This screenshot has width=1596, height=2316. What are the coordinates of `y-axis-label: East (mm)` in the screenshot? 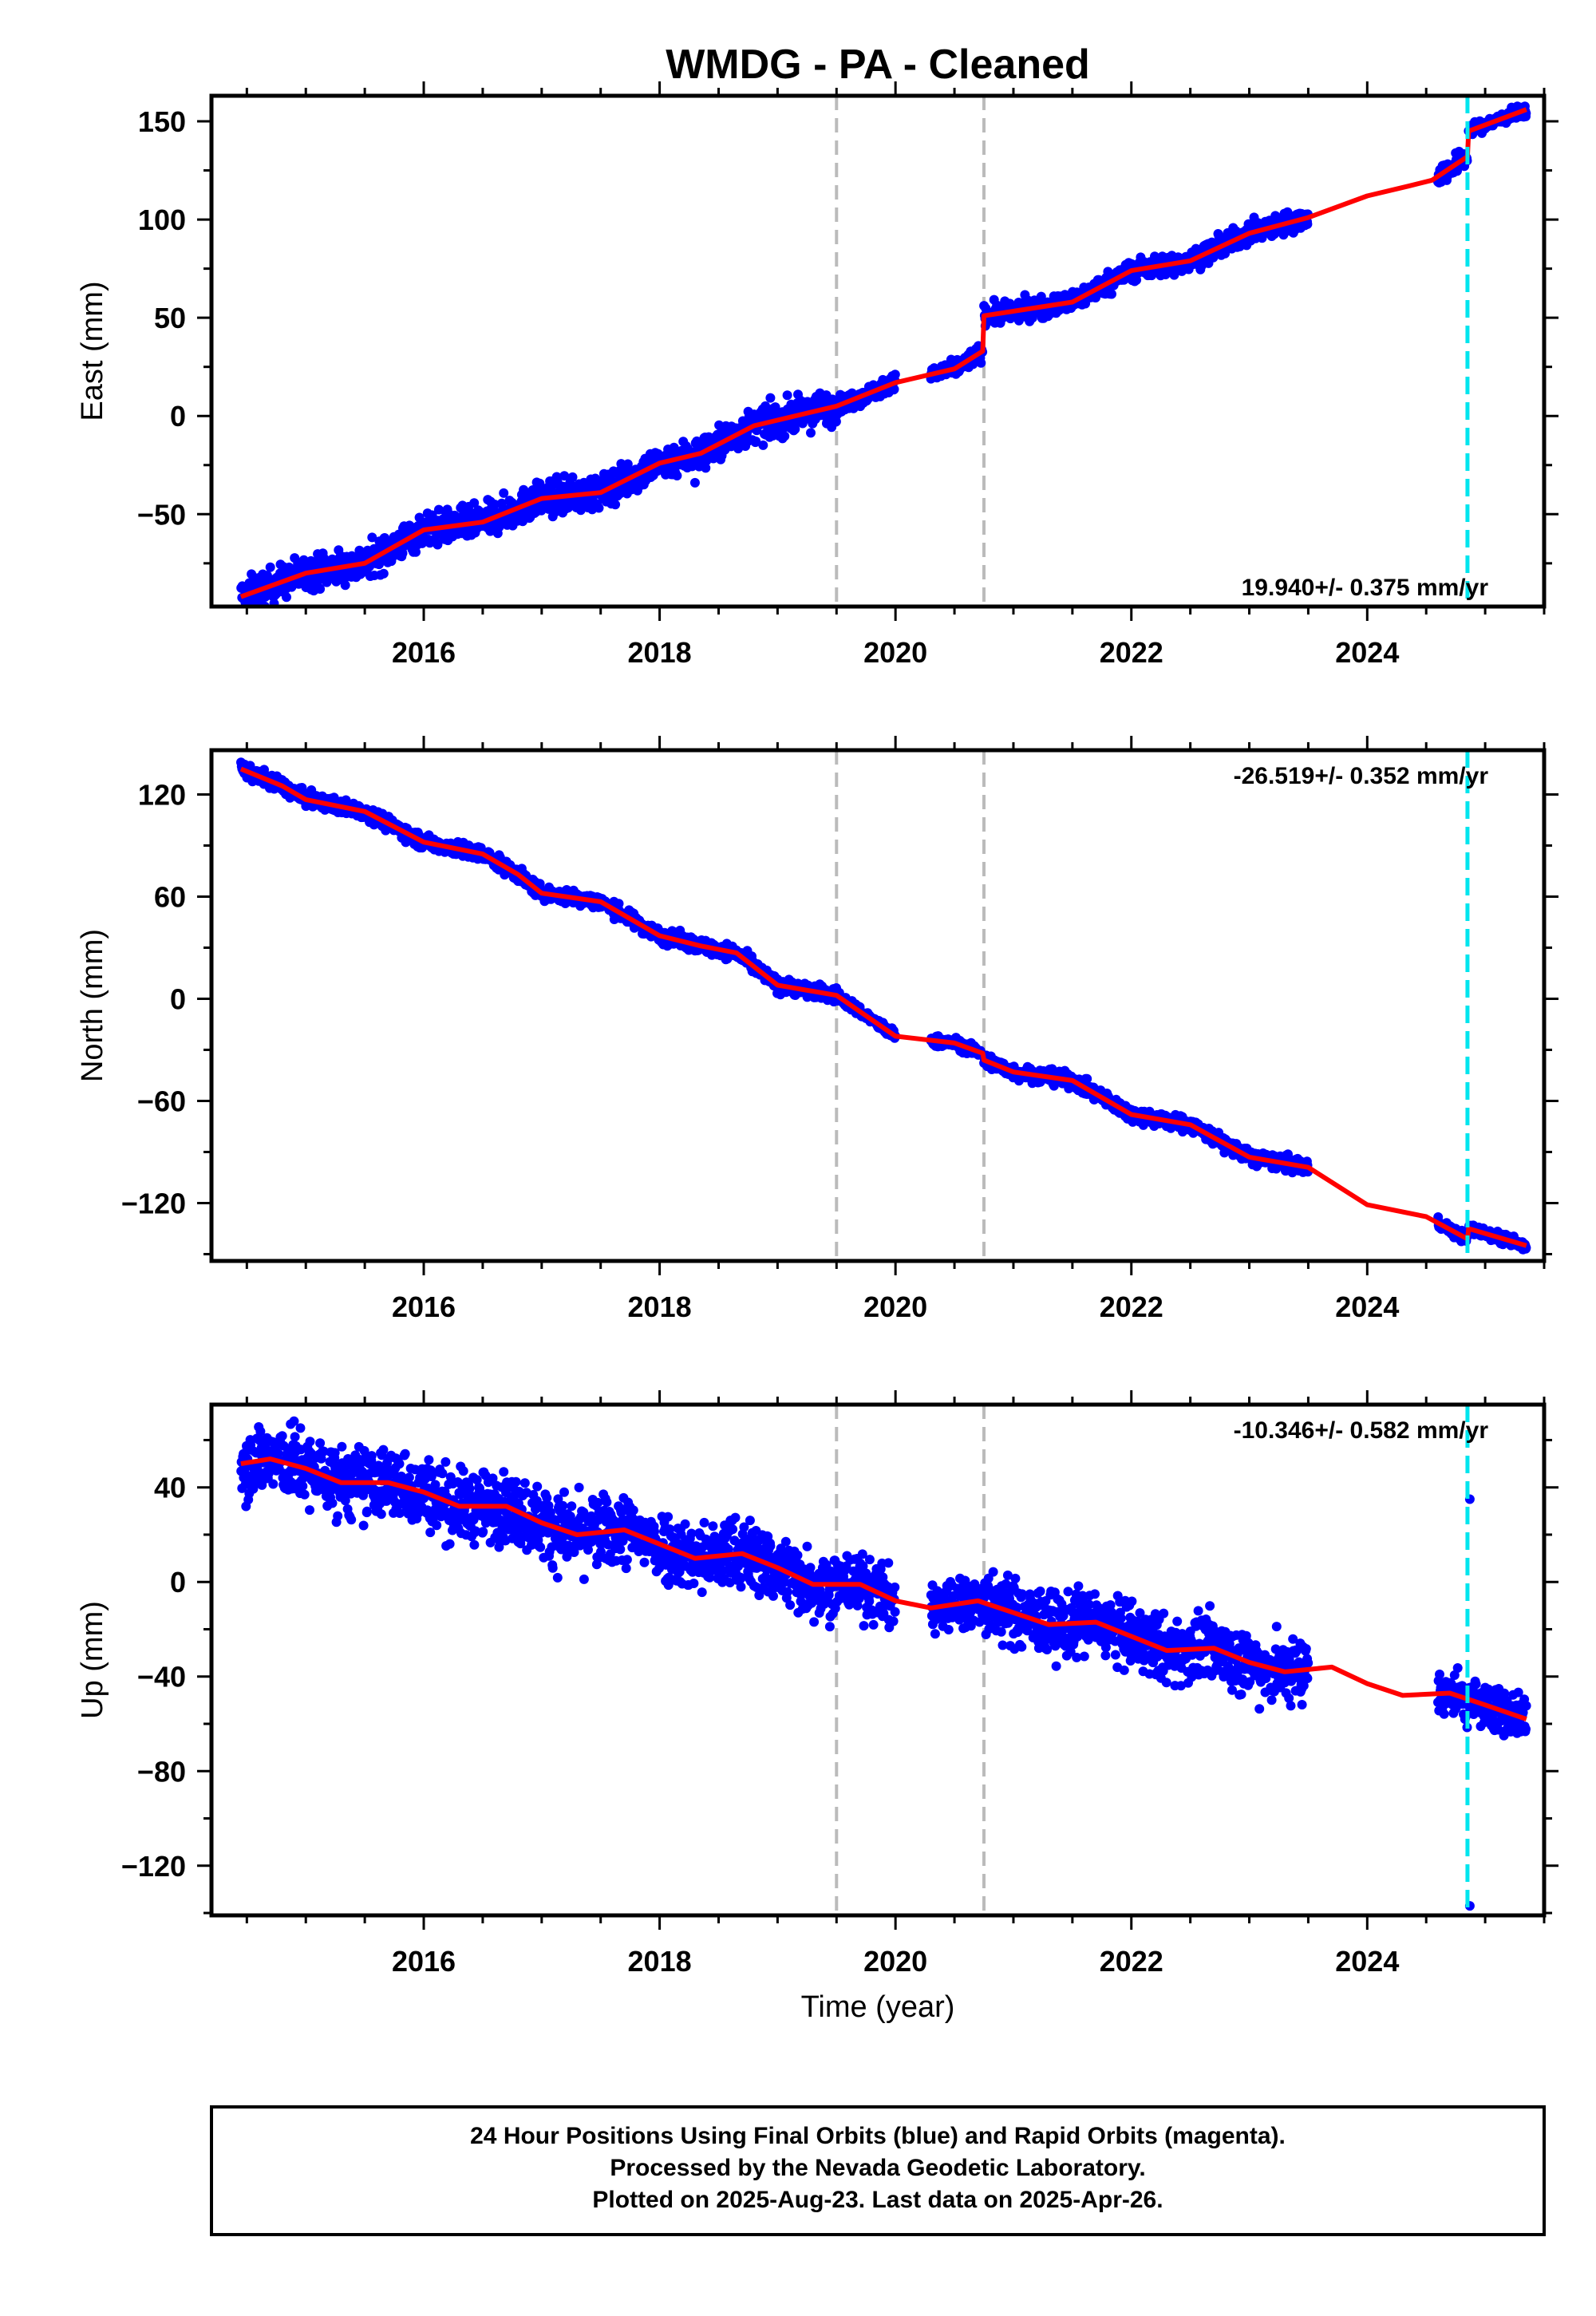 It's located at (92, 351).